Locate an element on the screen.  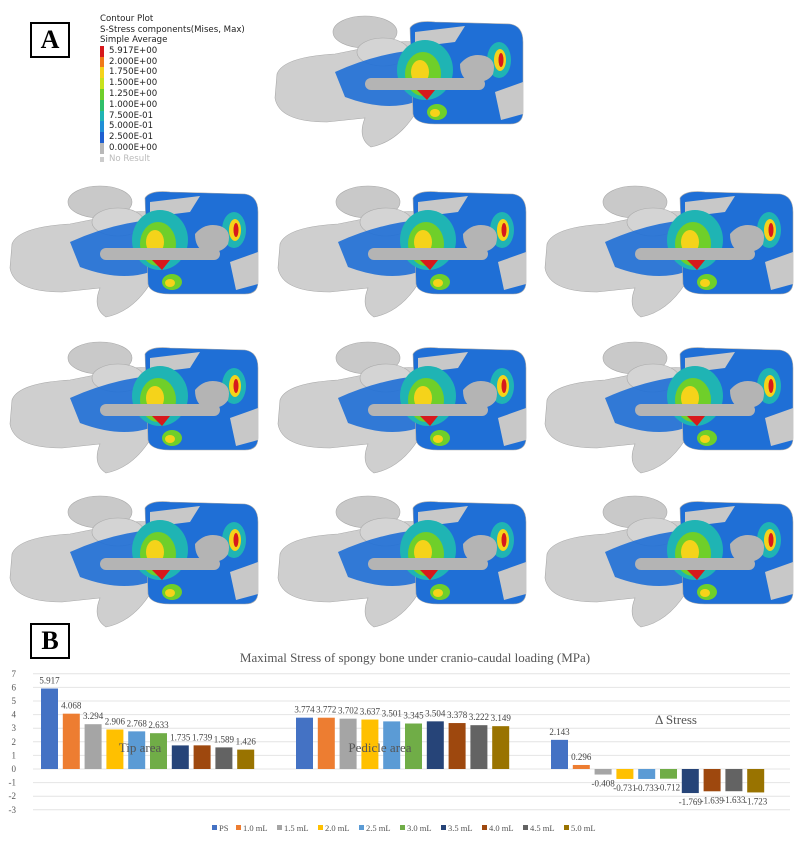
fe-model-5-0-ml is located at coordinates (667, 562).